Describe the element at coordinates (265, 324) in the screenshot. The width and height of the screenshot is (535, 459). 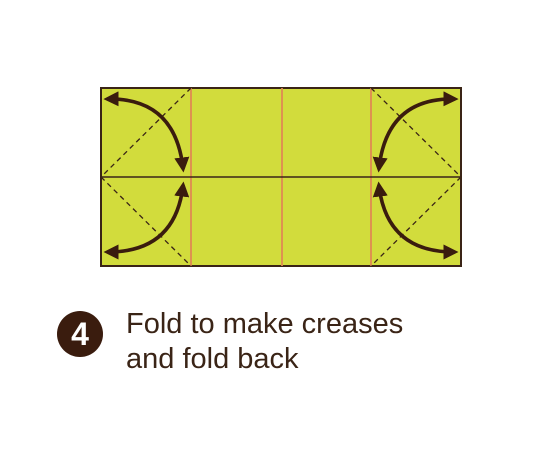
I see `instruction-line-1: Fold to make creases` at that location.